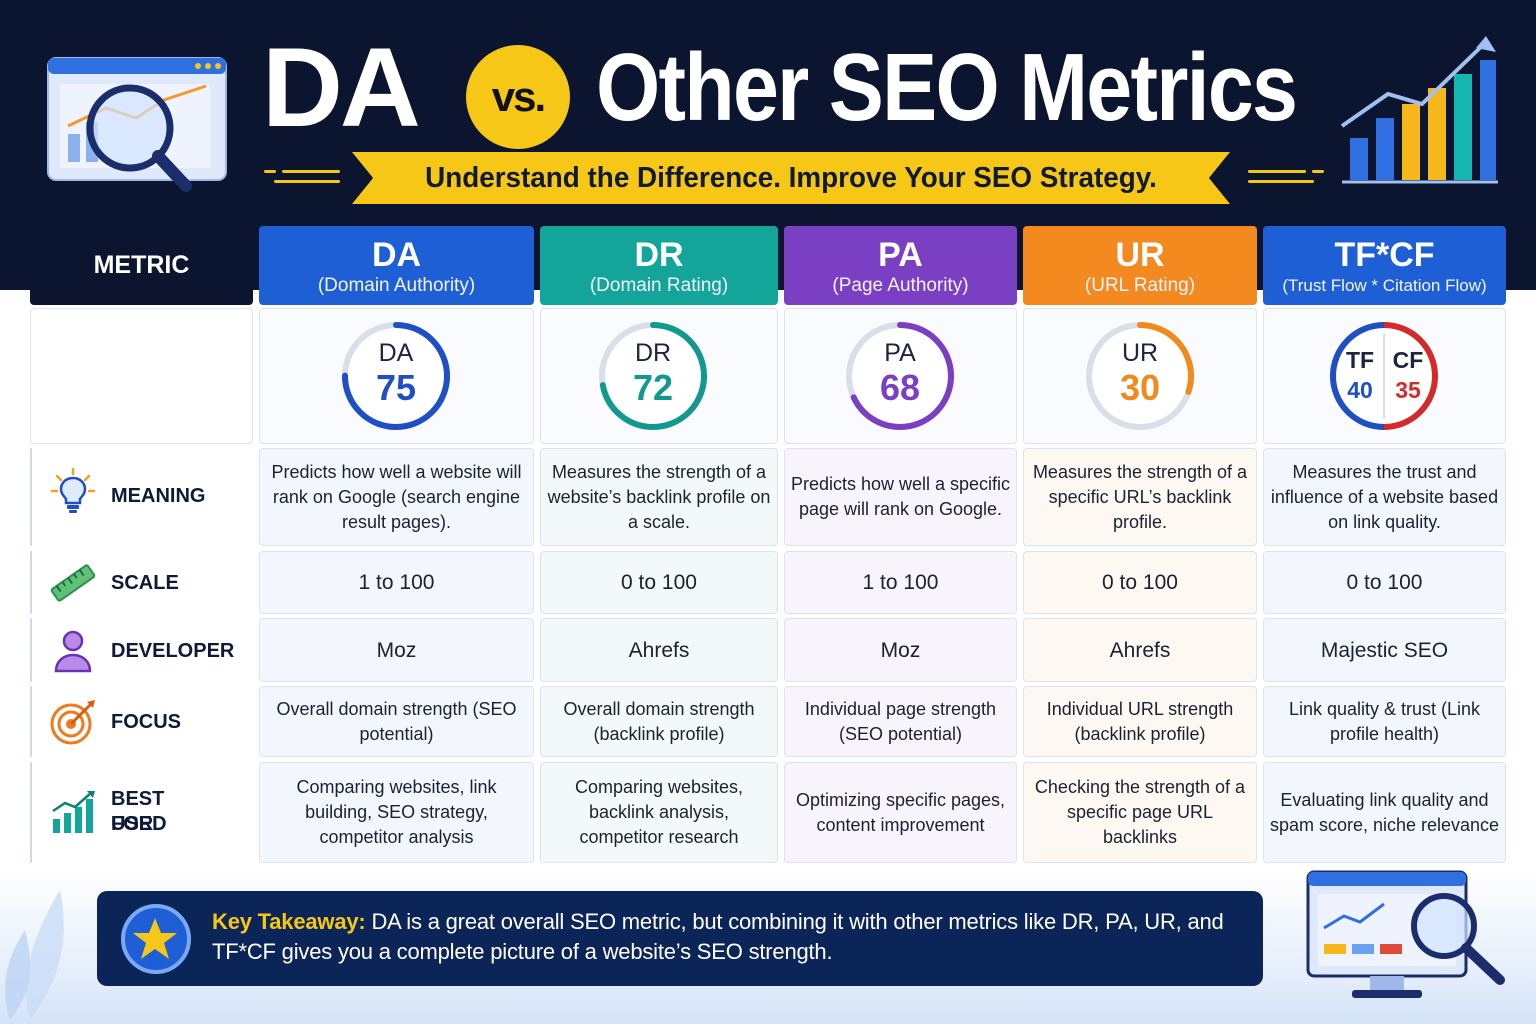 This screenshot has height=1024, width=1536. What do you see at coordinates (1384, 255) in the screenshot?
I see `column-abbr: TF*CF` at bounding box center [1384, 255].